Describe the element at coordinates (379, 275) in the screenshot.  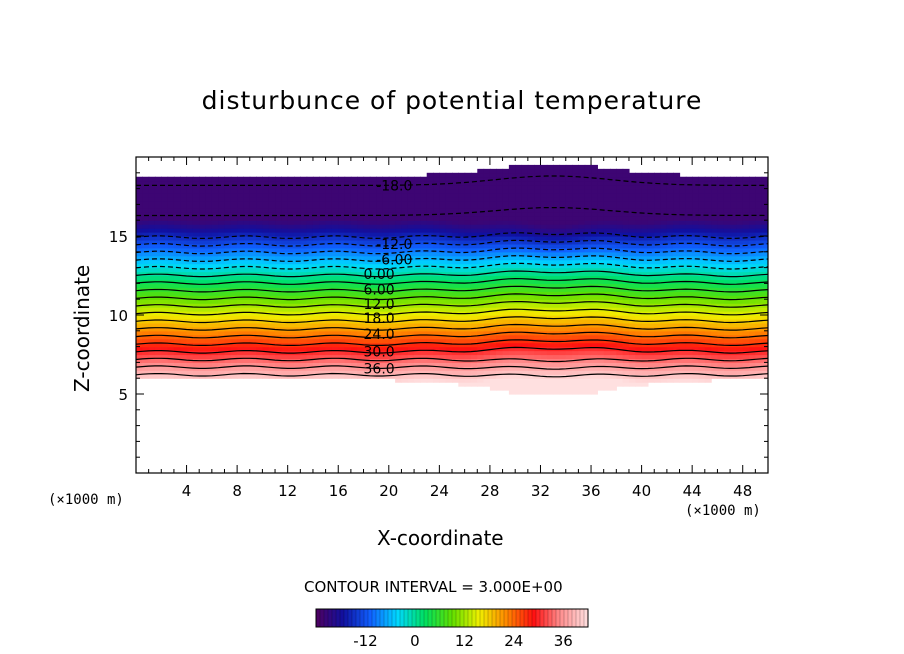
I see `contour-label: 0.00` at that location.